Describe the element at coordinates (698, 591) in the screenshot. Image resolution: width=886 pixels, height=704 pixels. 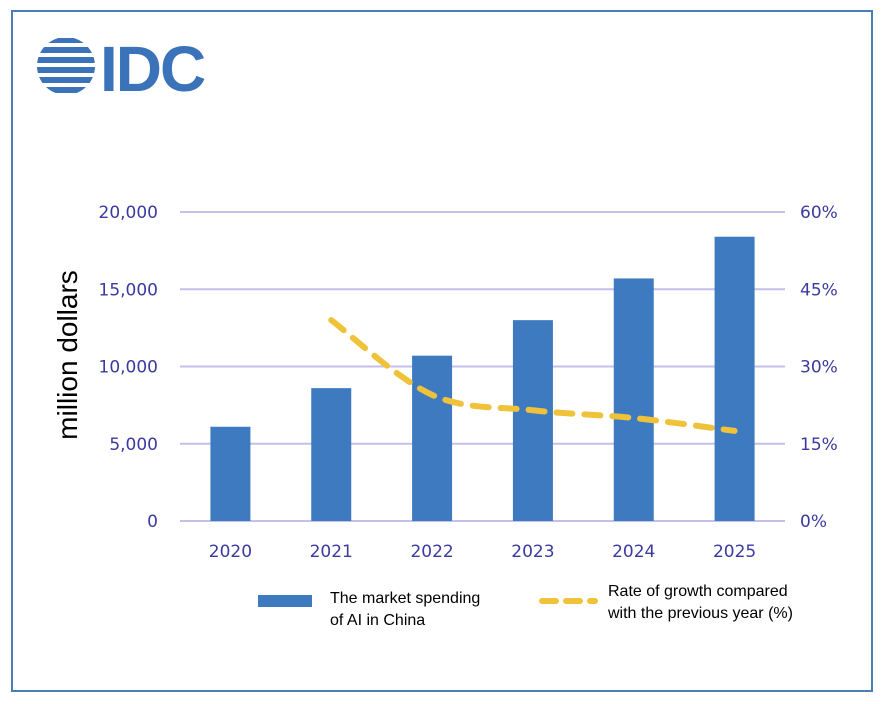
I see `legend-label-line-line1: Rate of growth compared` at that location.